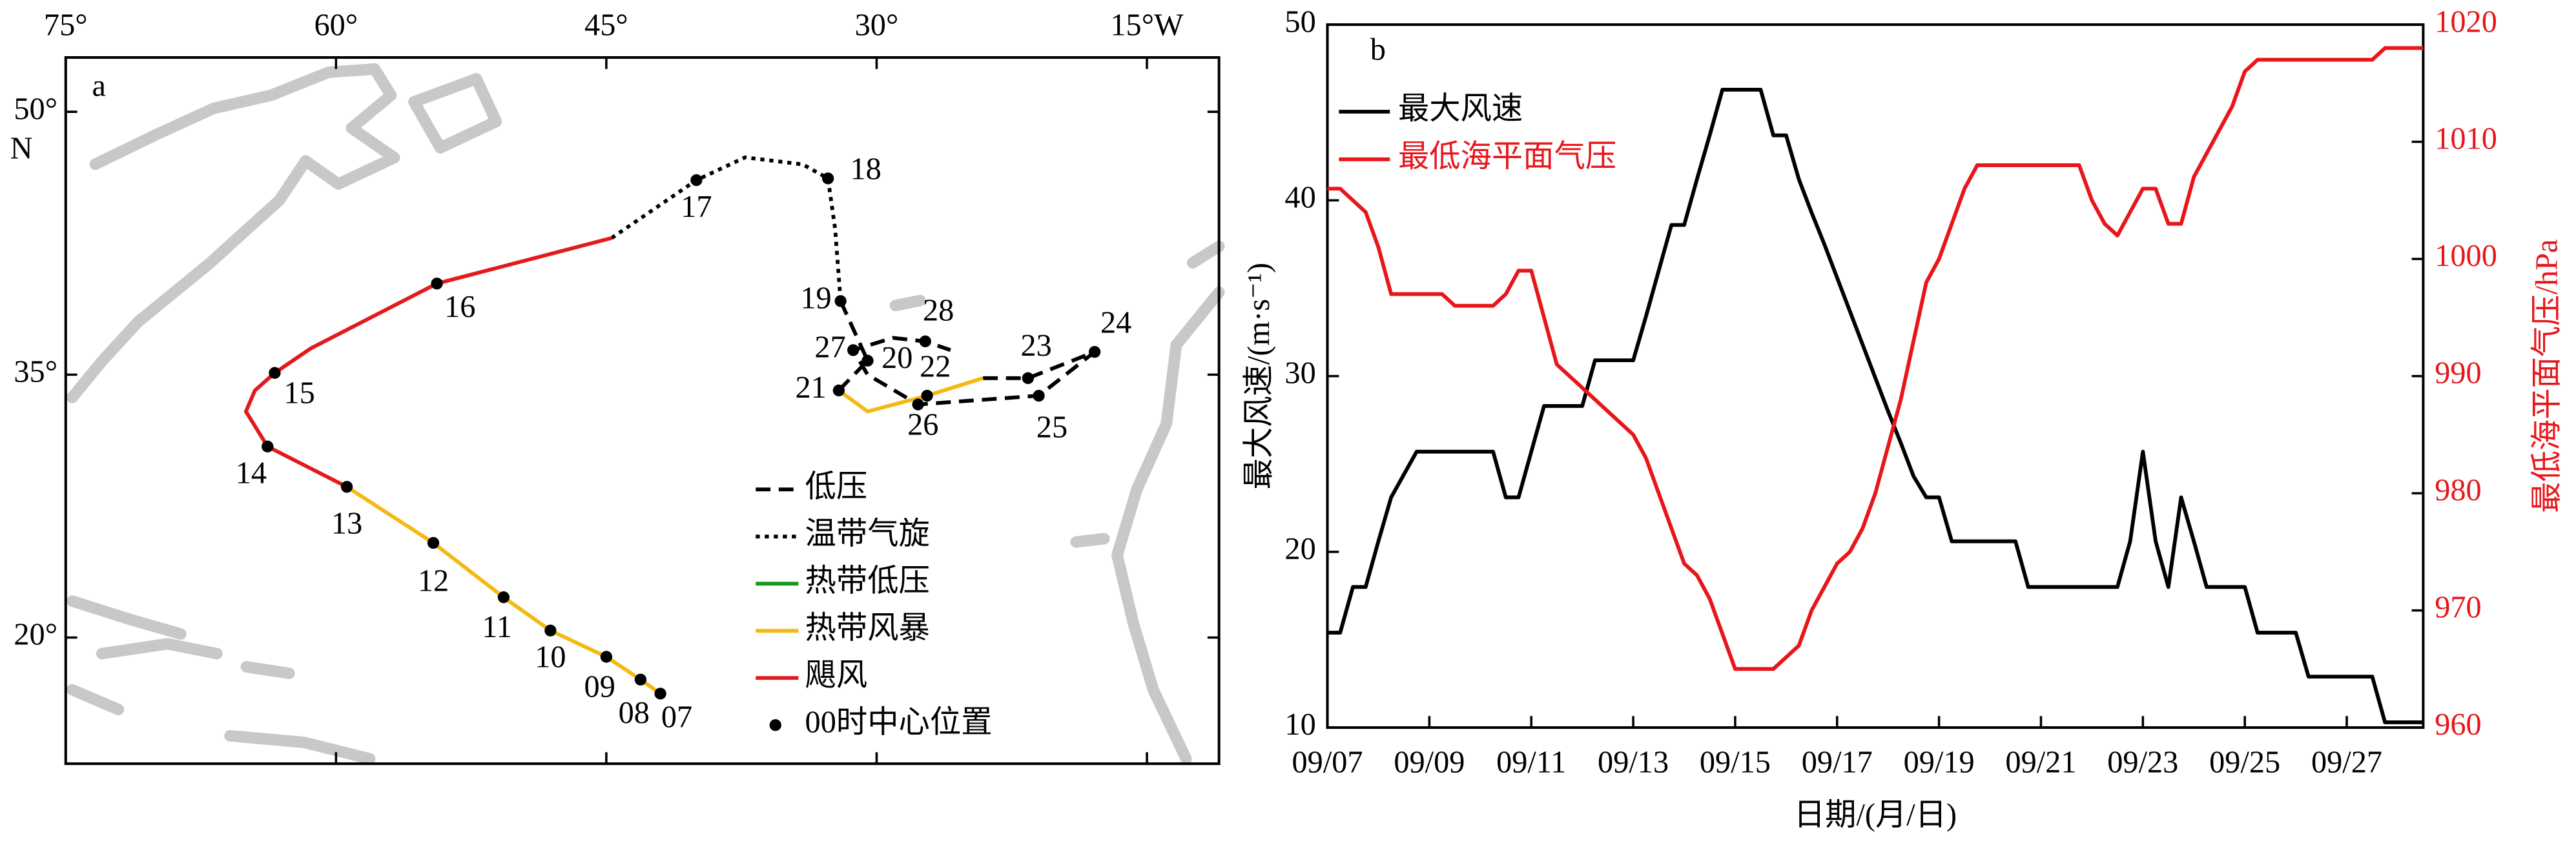  Describe the element at coordinates (1035, 346) in the screenshot. I see `track-day-label: 23` at that location.